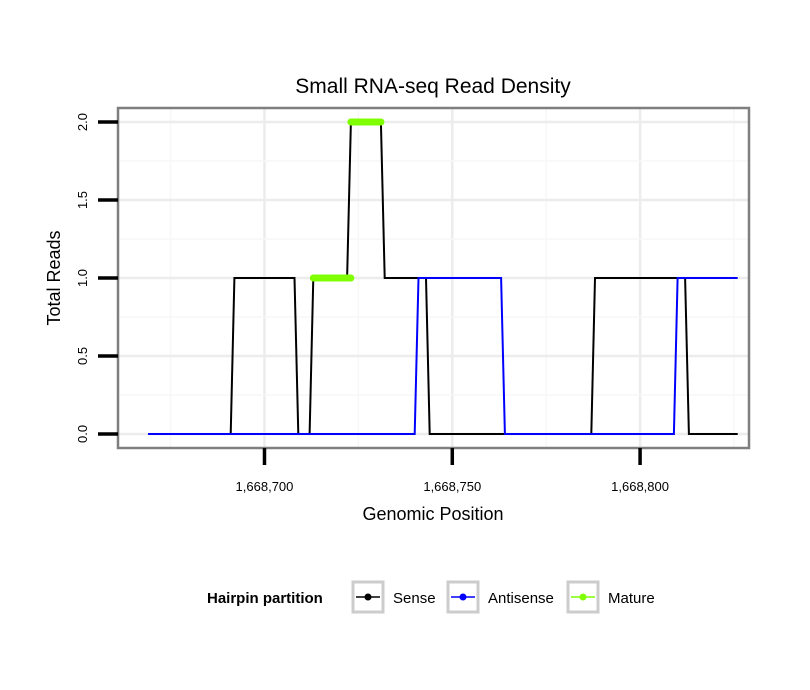 The height and width of the screenshot is (690, 810). I want to click on legend-item-sense: Sense, so click(393, 597).